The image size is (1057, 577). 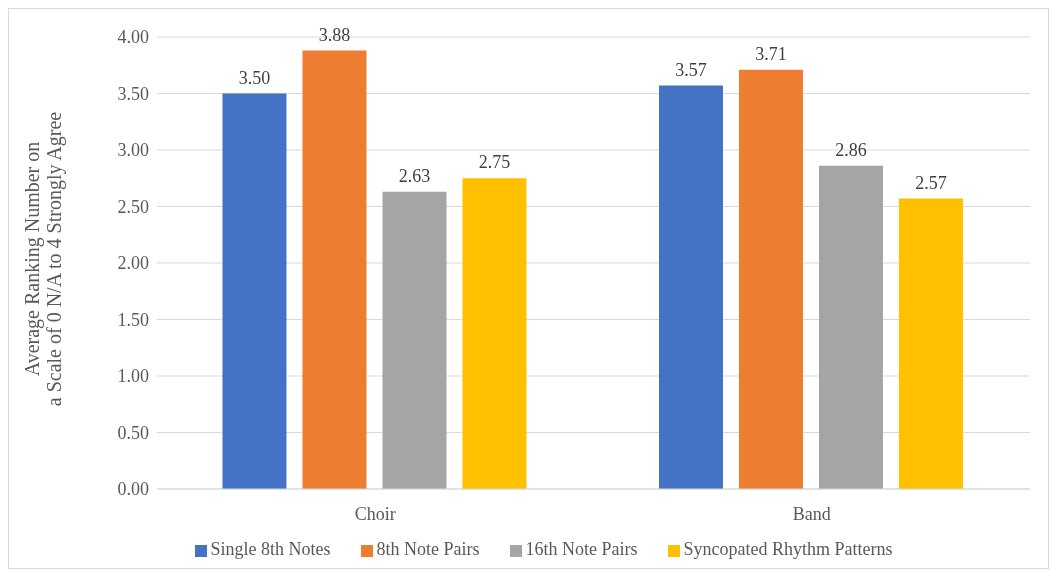 I want to click on data-label: 2.63, so click(x=414, y=175).